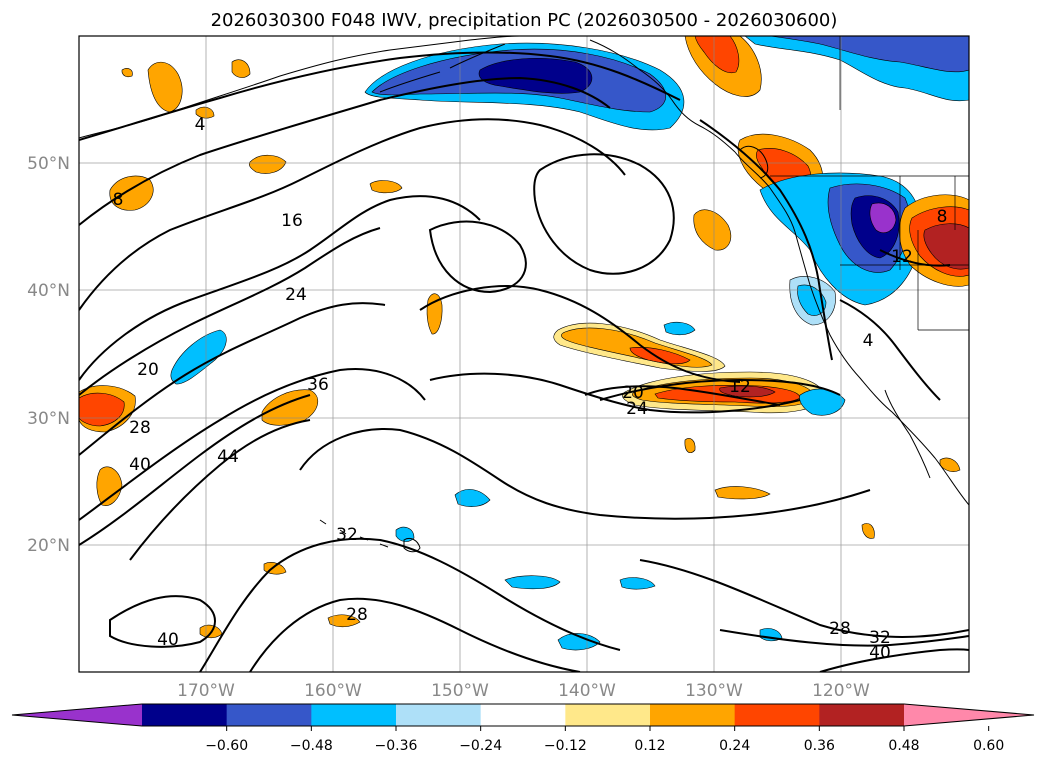 The image size is (1047, 765). I want to click on lat-tick-label: 20°N, so click(48, 546).